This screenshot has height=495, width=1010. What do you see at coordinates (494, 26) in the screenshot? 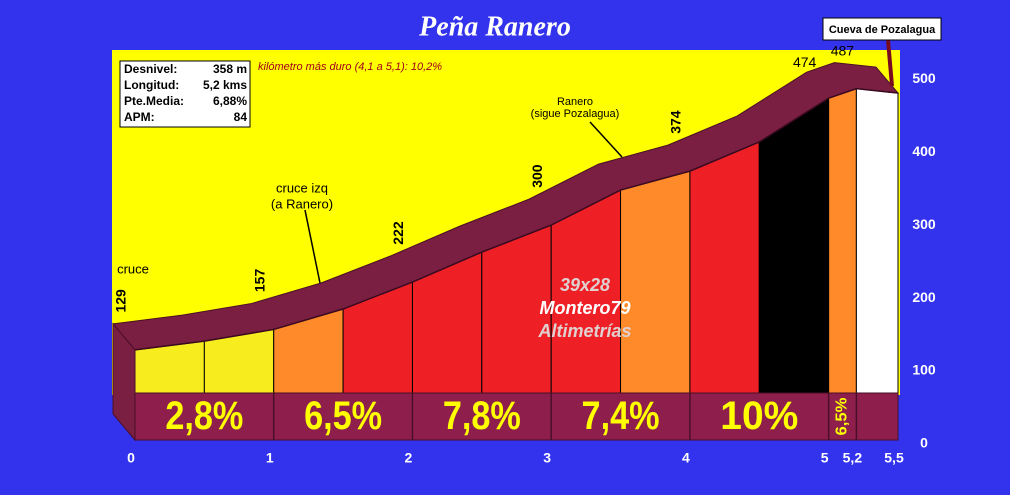
I see `chart-title: Peña Ranero` at bounding box center [494, 26].